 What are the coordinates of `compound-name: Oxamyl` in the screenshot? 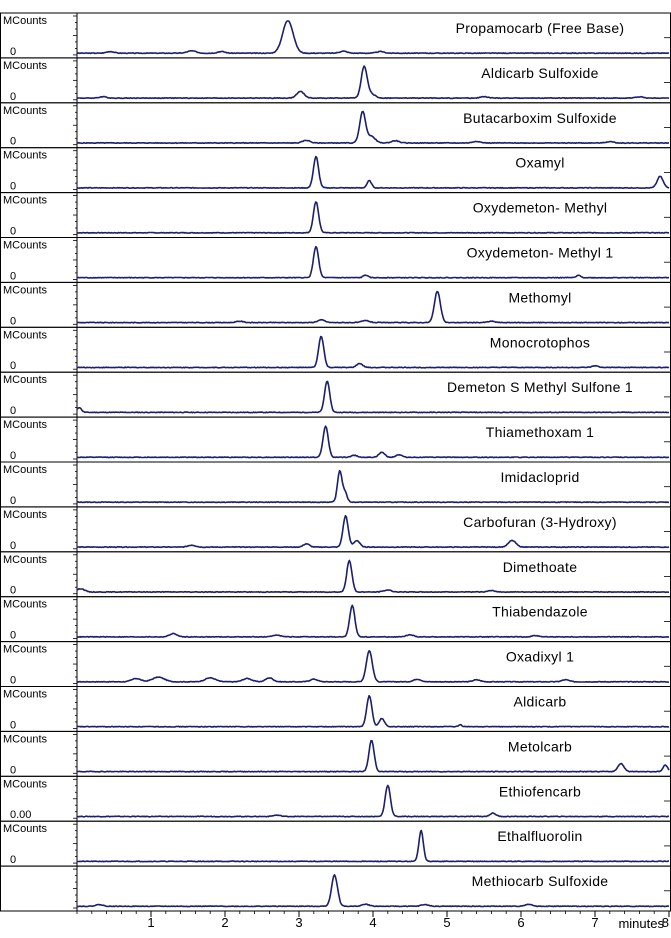 It's located at (539, 163).